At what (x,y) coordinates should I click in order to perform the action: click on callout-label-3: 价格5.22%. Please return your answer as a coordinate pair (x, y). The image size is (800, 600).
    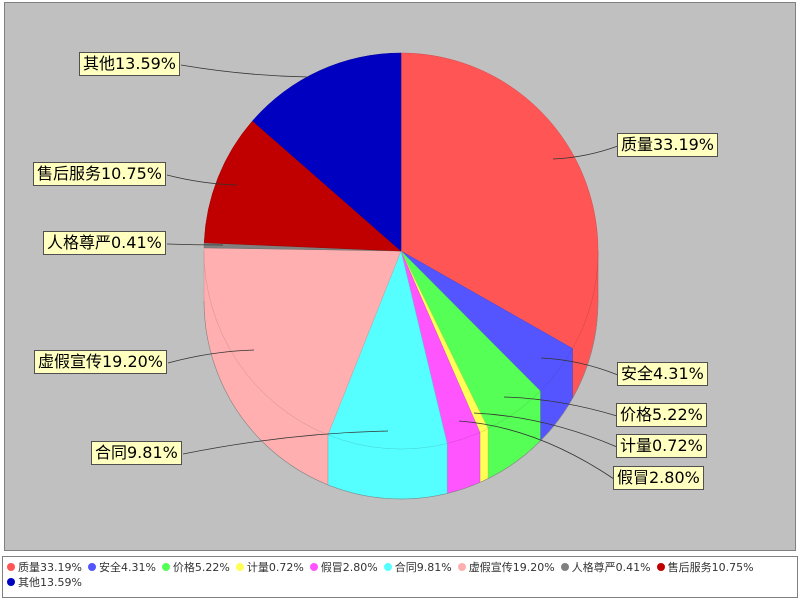
    Looking at the image, I should click on (661, 415).